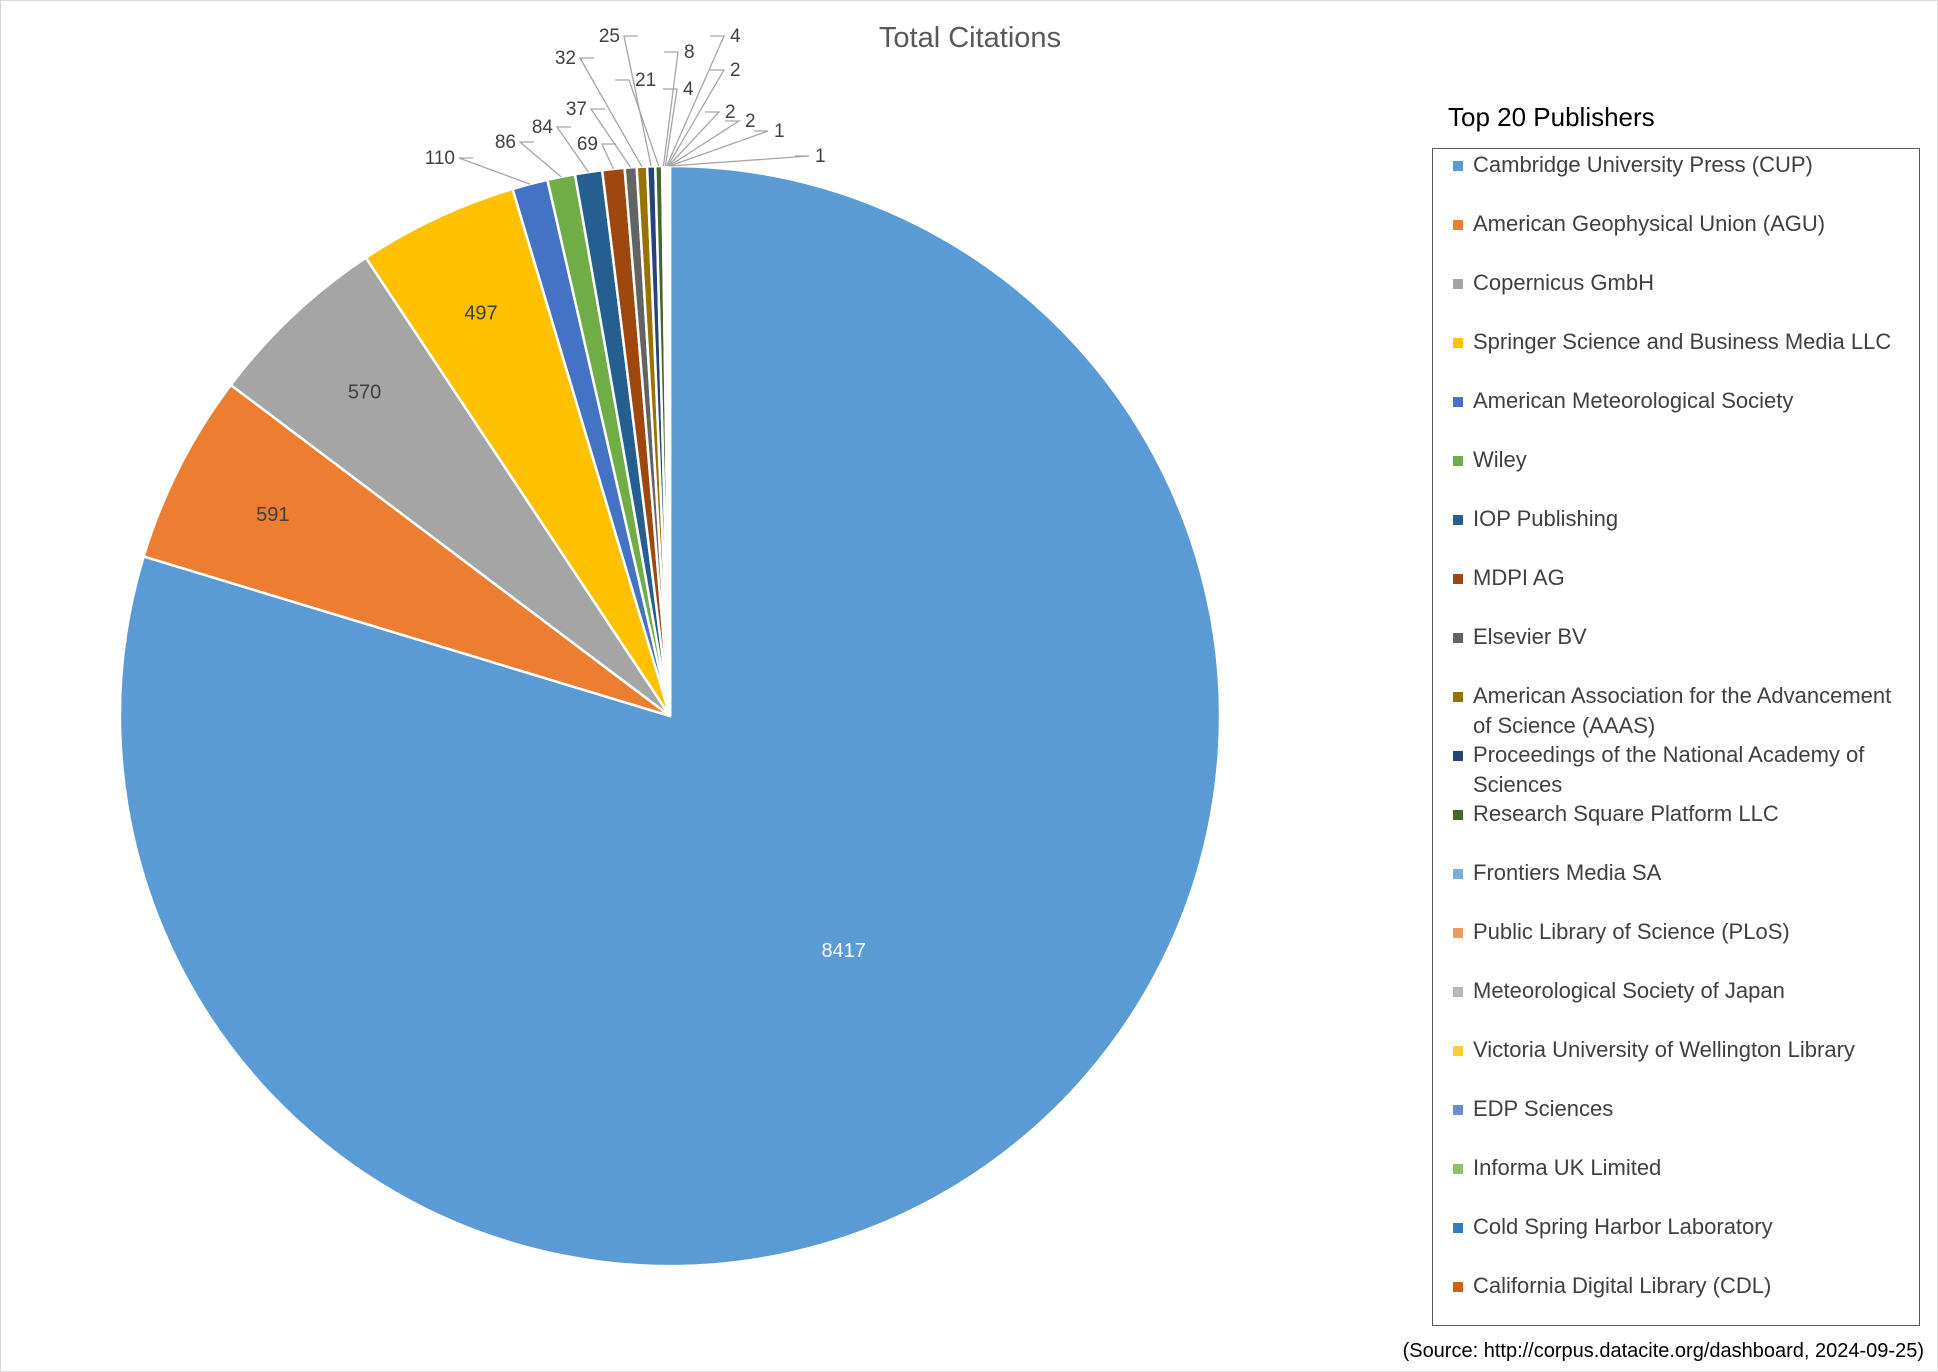 This screenshot has width=1938, height=1372. What do you see at coordinates (1683, 873) in the screenshot?
I see `legend-item-13: Frontiers Media SA` at bounding box center [1683, 873].